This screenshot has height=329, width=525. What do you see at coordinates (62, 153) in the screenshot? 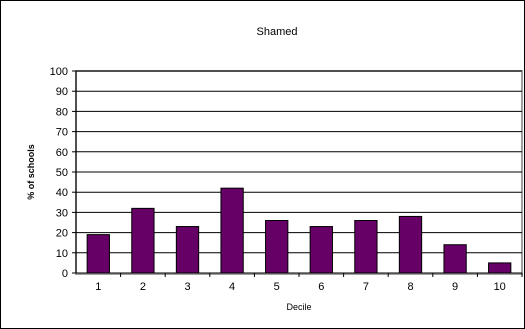
I see `y-tick-label: 60` at bounding box center [62, 153].